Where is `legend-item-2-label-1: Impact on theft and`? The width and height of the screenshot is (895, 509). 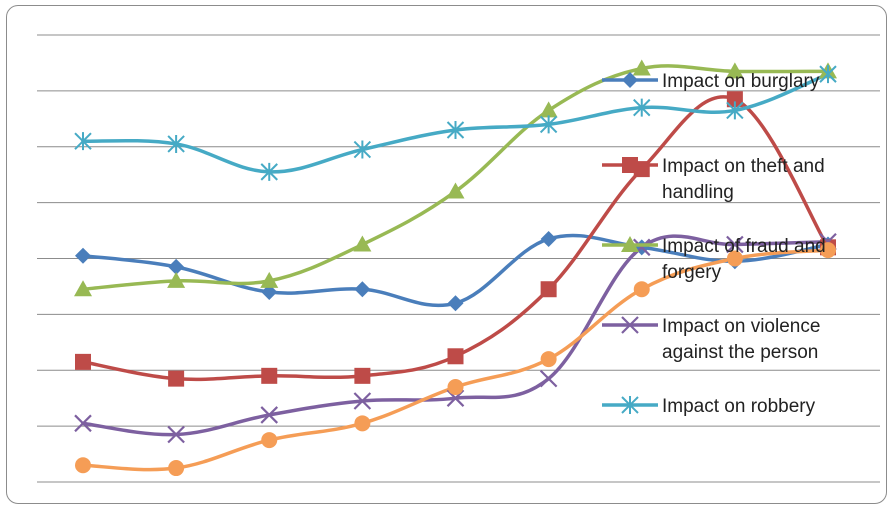 legend-item-2-label-1: Impact on theft and is located at coordinates (743, 166).